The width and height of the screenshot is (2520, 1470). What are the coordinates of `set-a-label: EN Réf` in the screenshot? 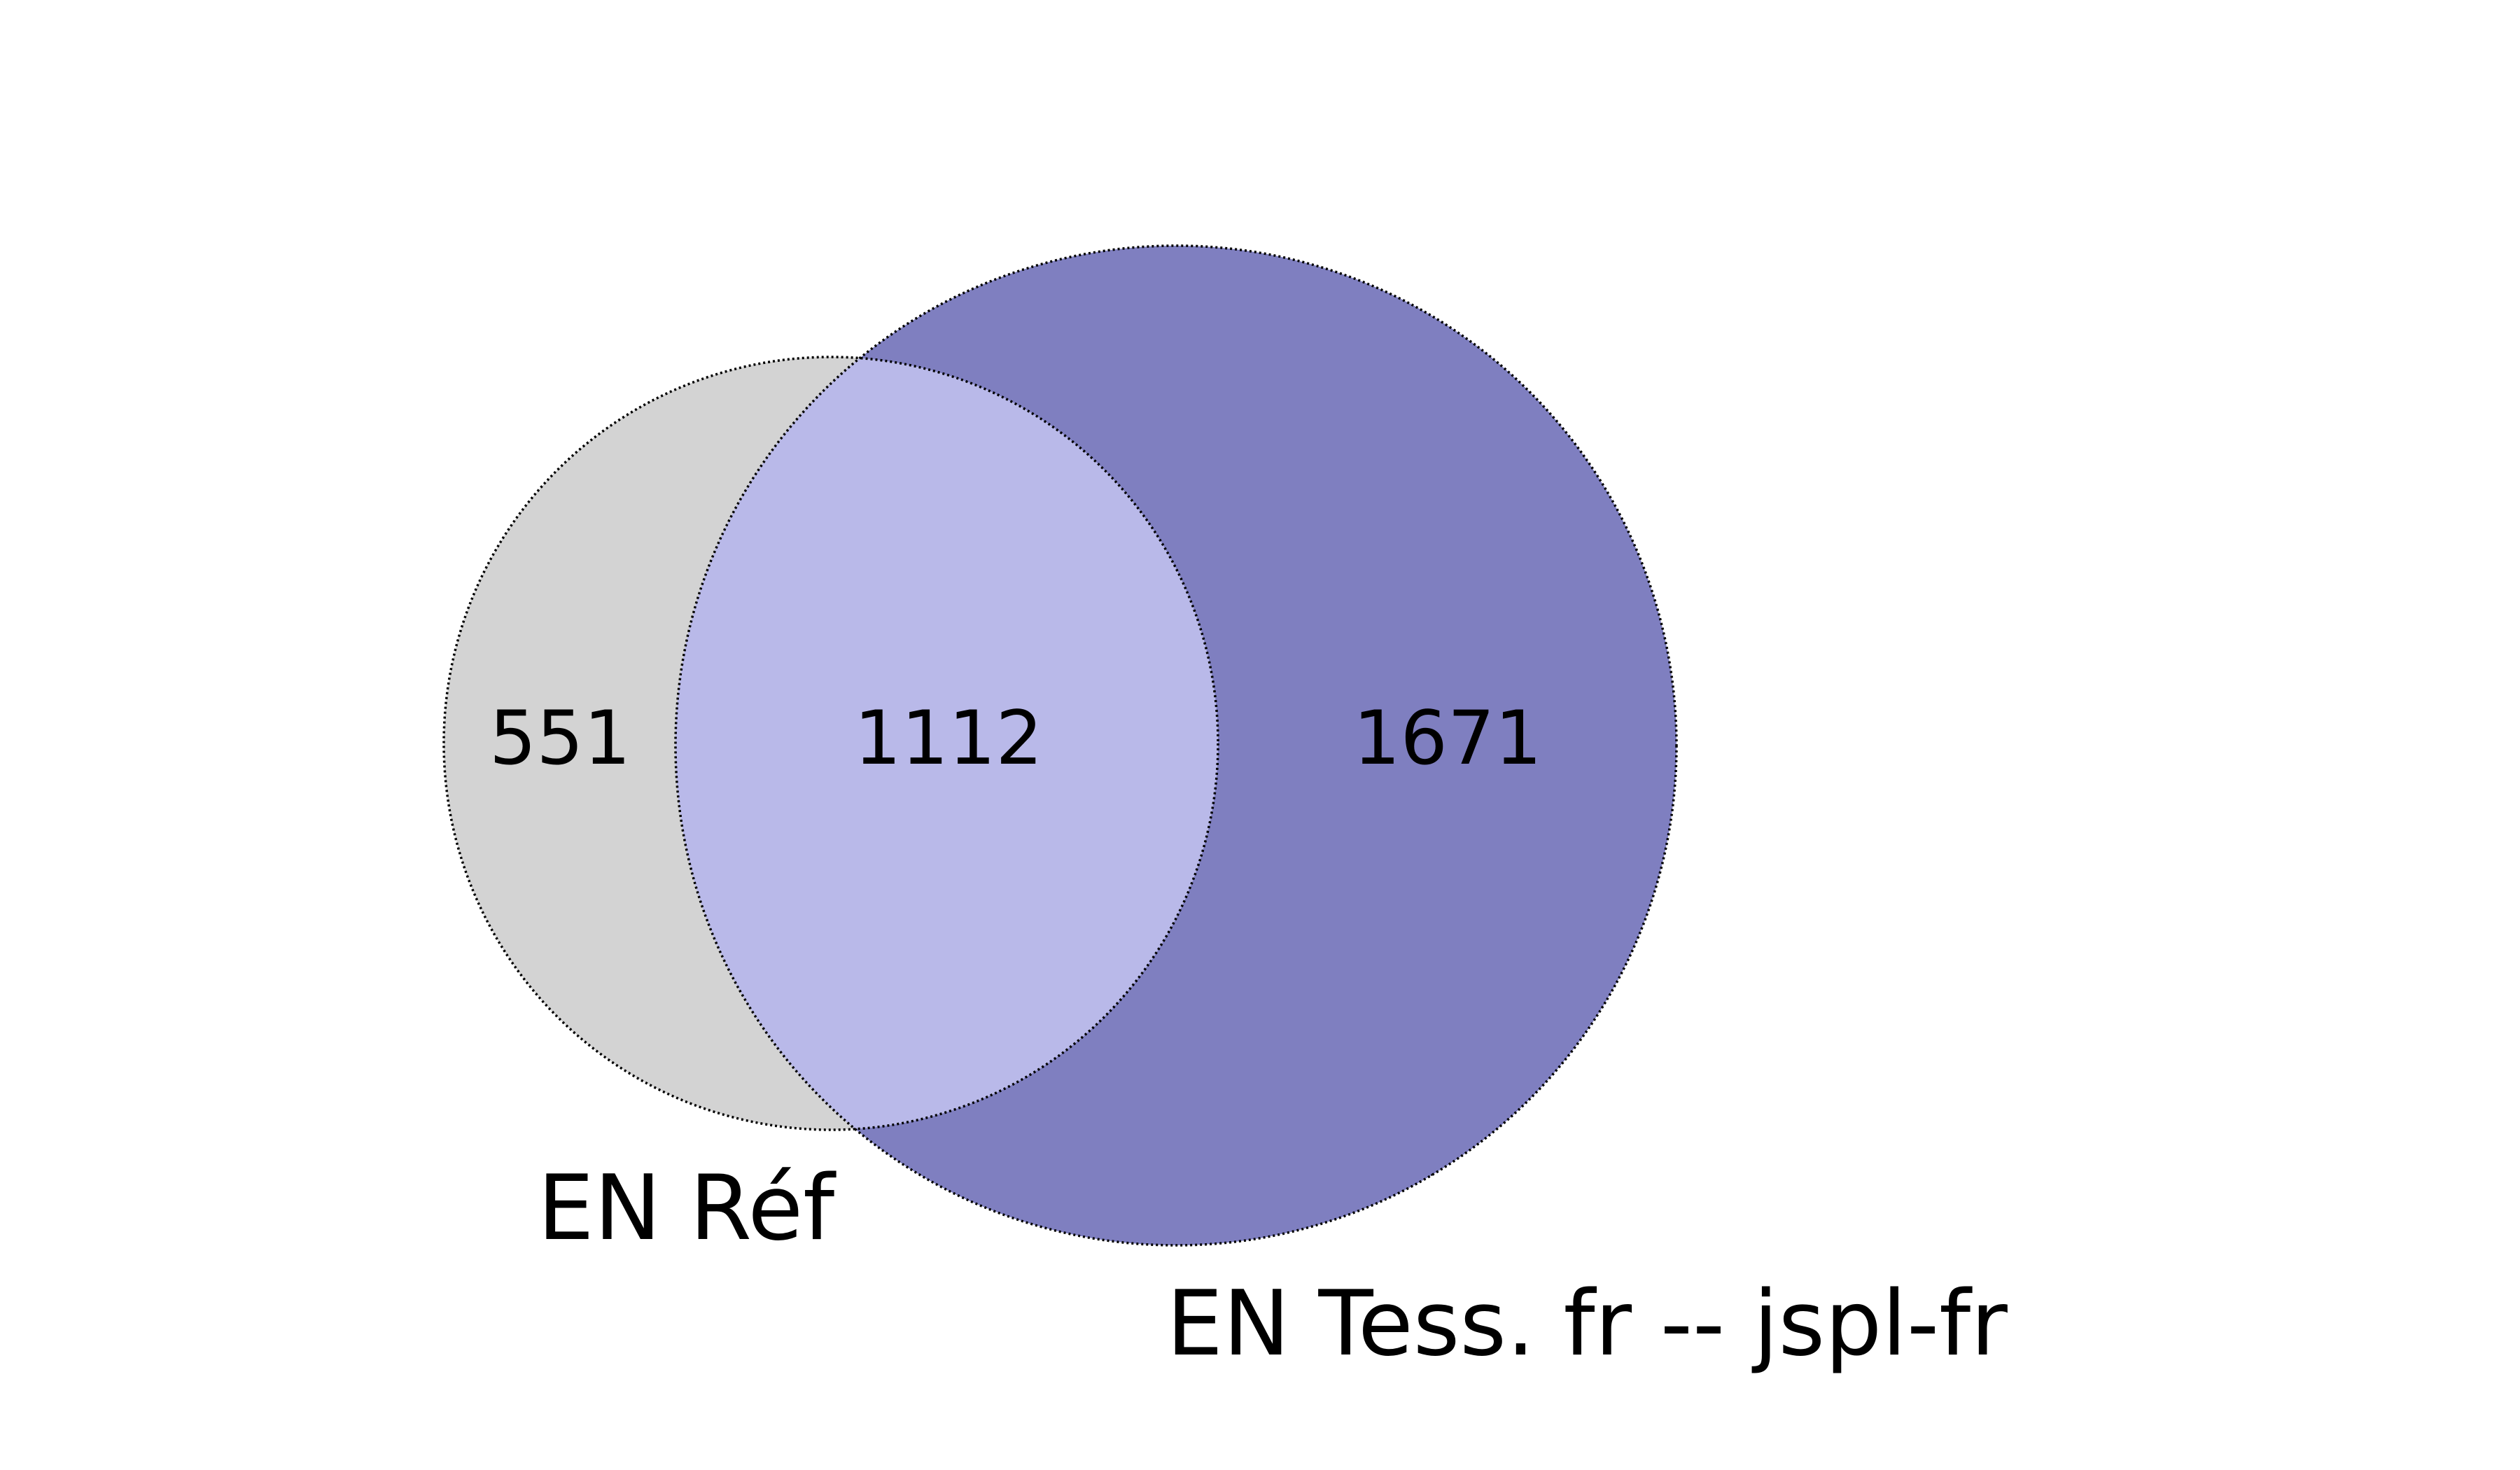 It's located at (687, 1208).